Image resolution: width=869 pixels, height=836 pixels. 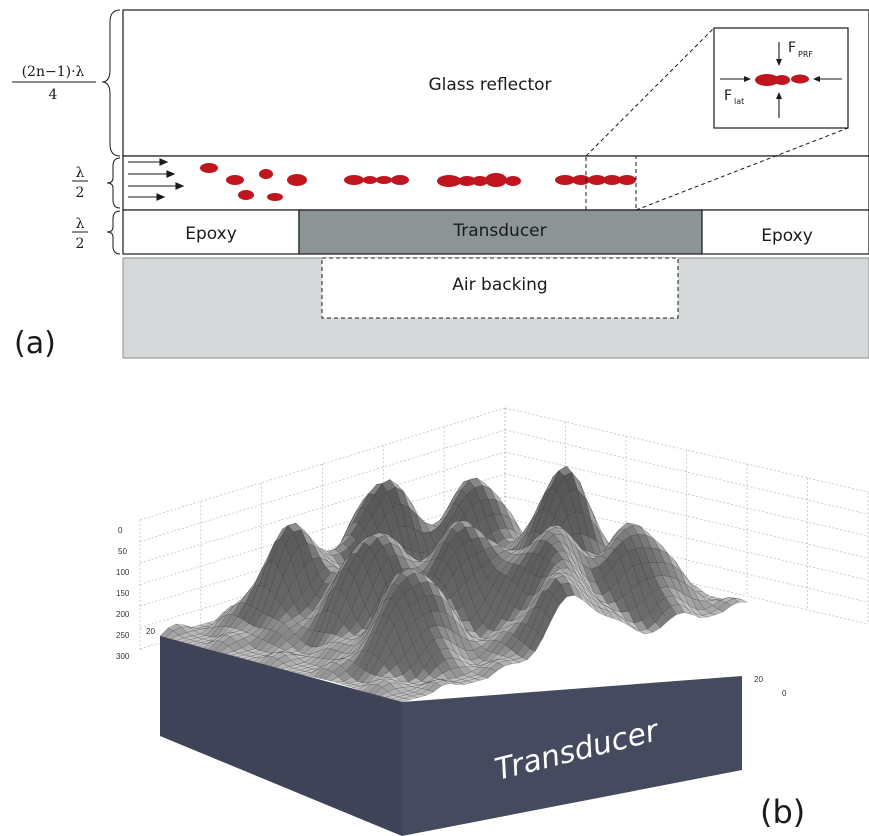 I want to click on svg-text: 200, so click(x=123, y=614).